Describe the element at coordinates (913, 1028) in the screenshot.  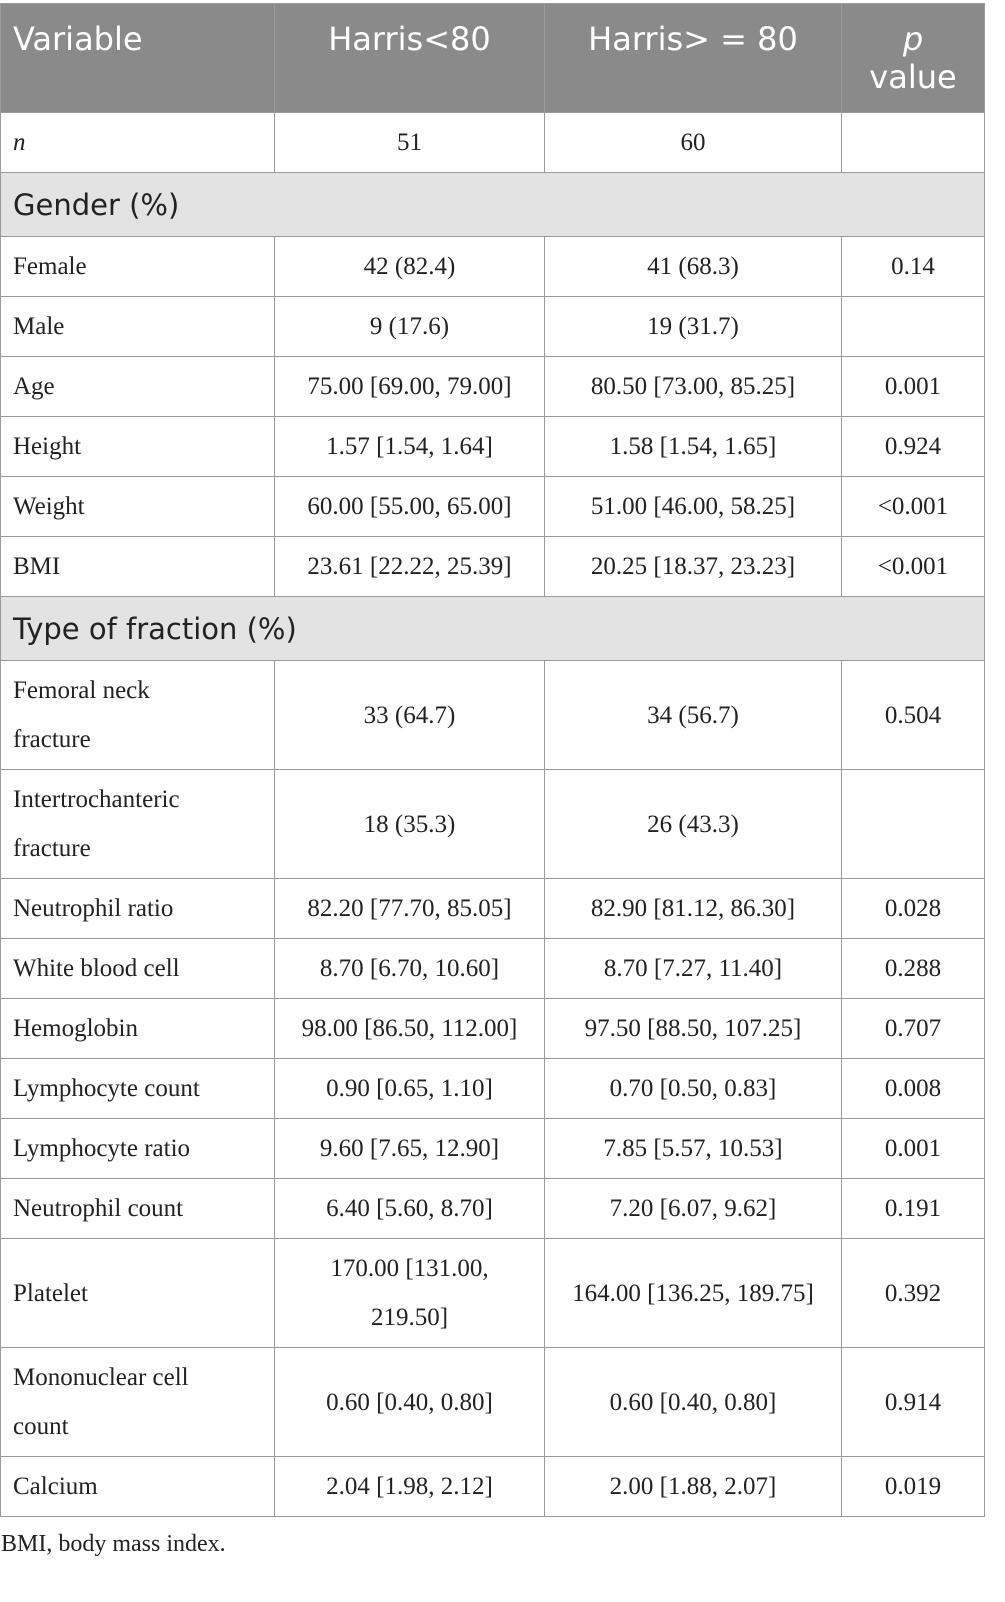
I see `cell-p: 0.707` at that location.